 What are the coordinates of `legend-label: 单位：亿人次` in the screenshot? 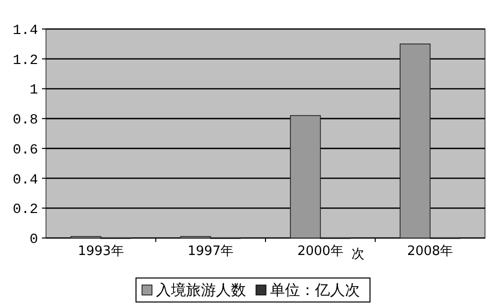 It's located at (315, 290).